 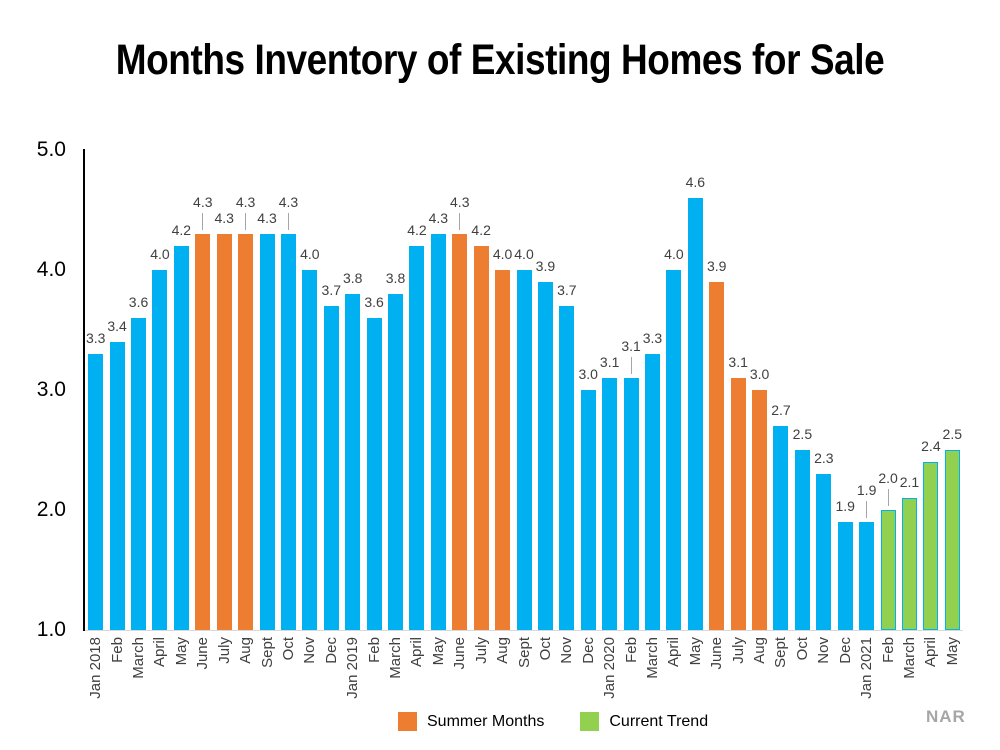 What do you see at coordinates (51, 389) in the screenshot?
I see `y-axis-tick-label: 3.0` at bounding box center [51, 389].